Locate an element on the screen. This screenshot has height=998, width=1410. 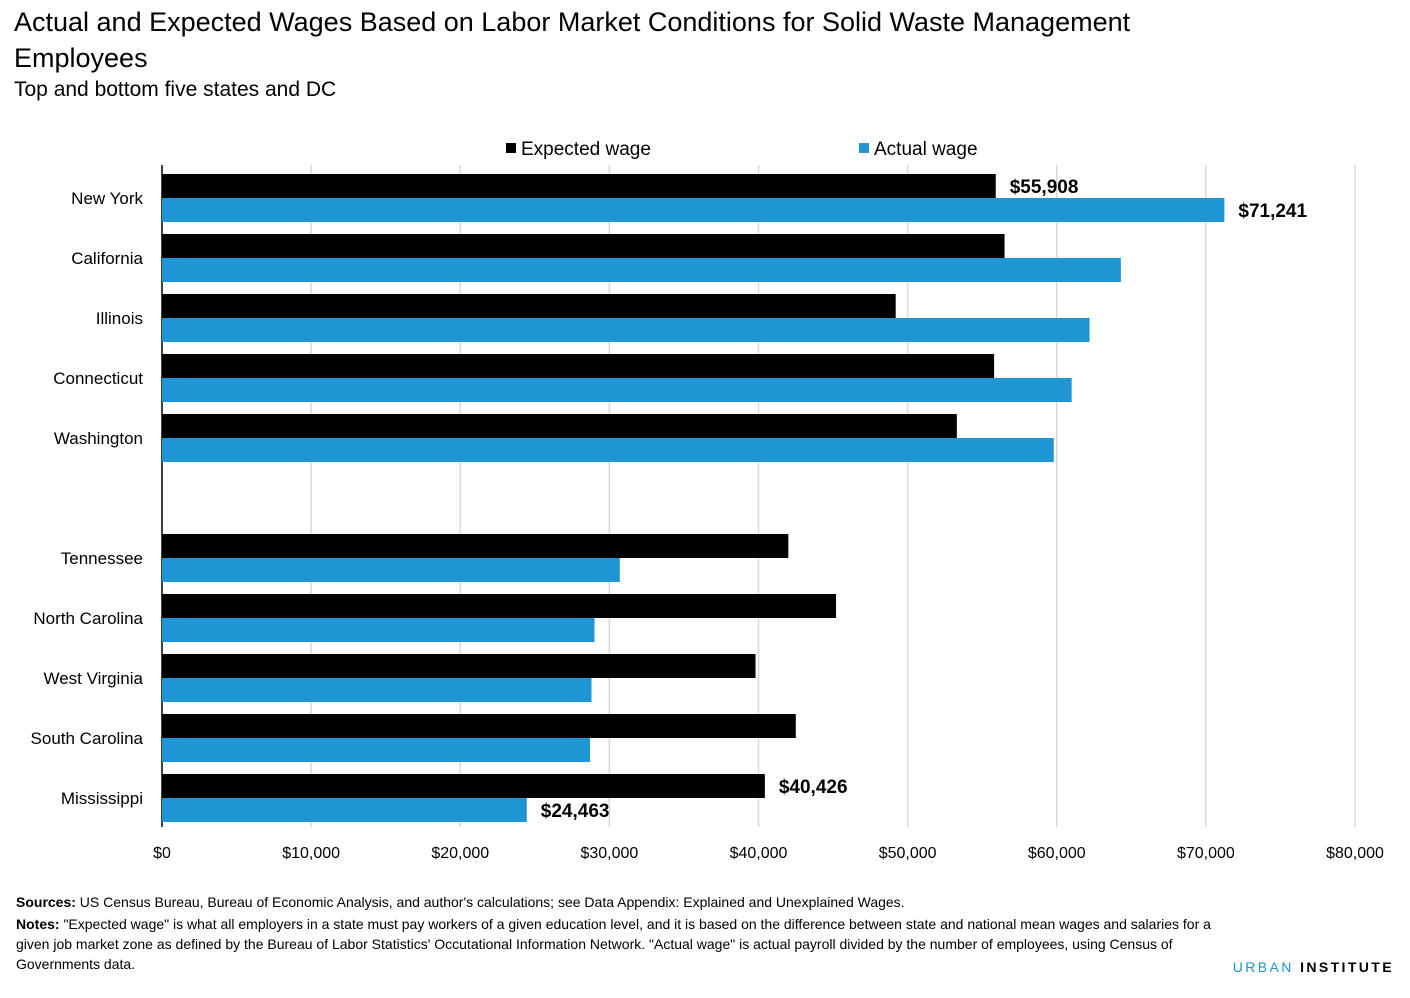
category-label: Illinois is located at coordinates (119, 318).